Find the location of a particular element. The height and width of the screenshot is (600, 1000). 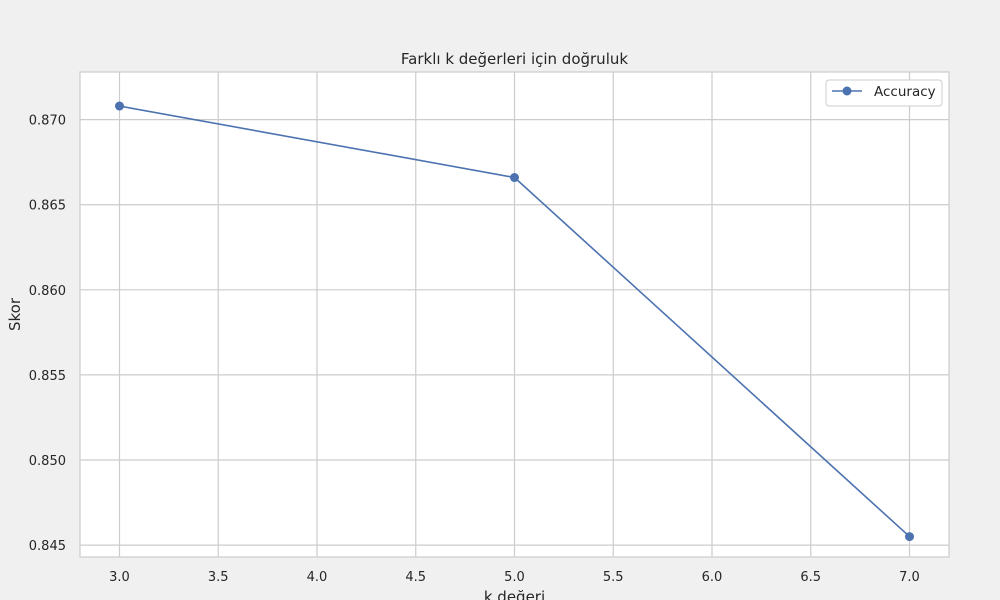

y-tick-label: 0.855 is located at coordinates (47, 376).